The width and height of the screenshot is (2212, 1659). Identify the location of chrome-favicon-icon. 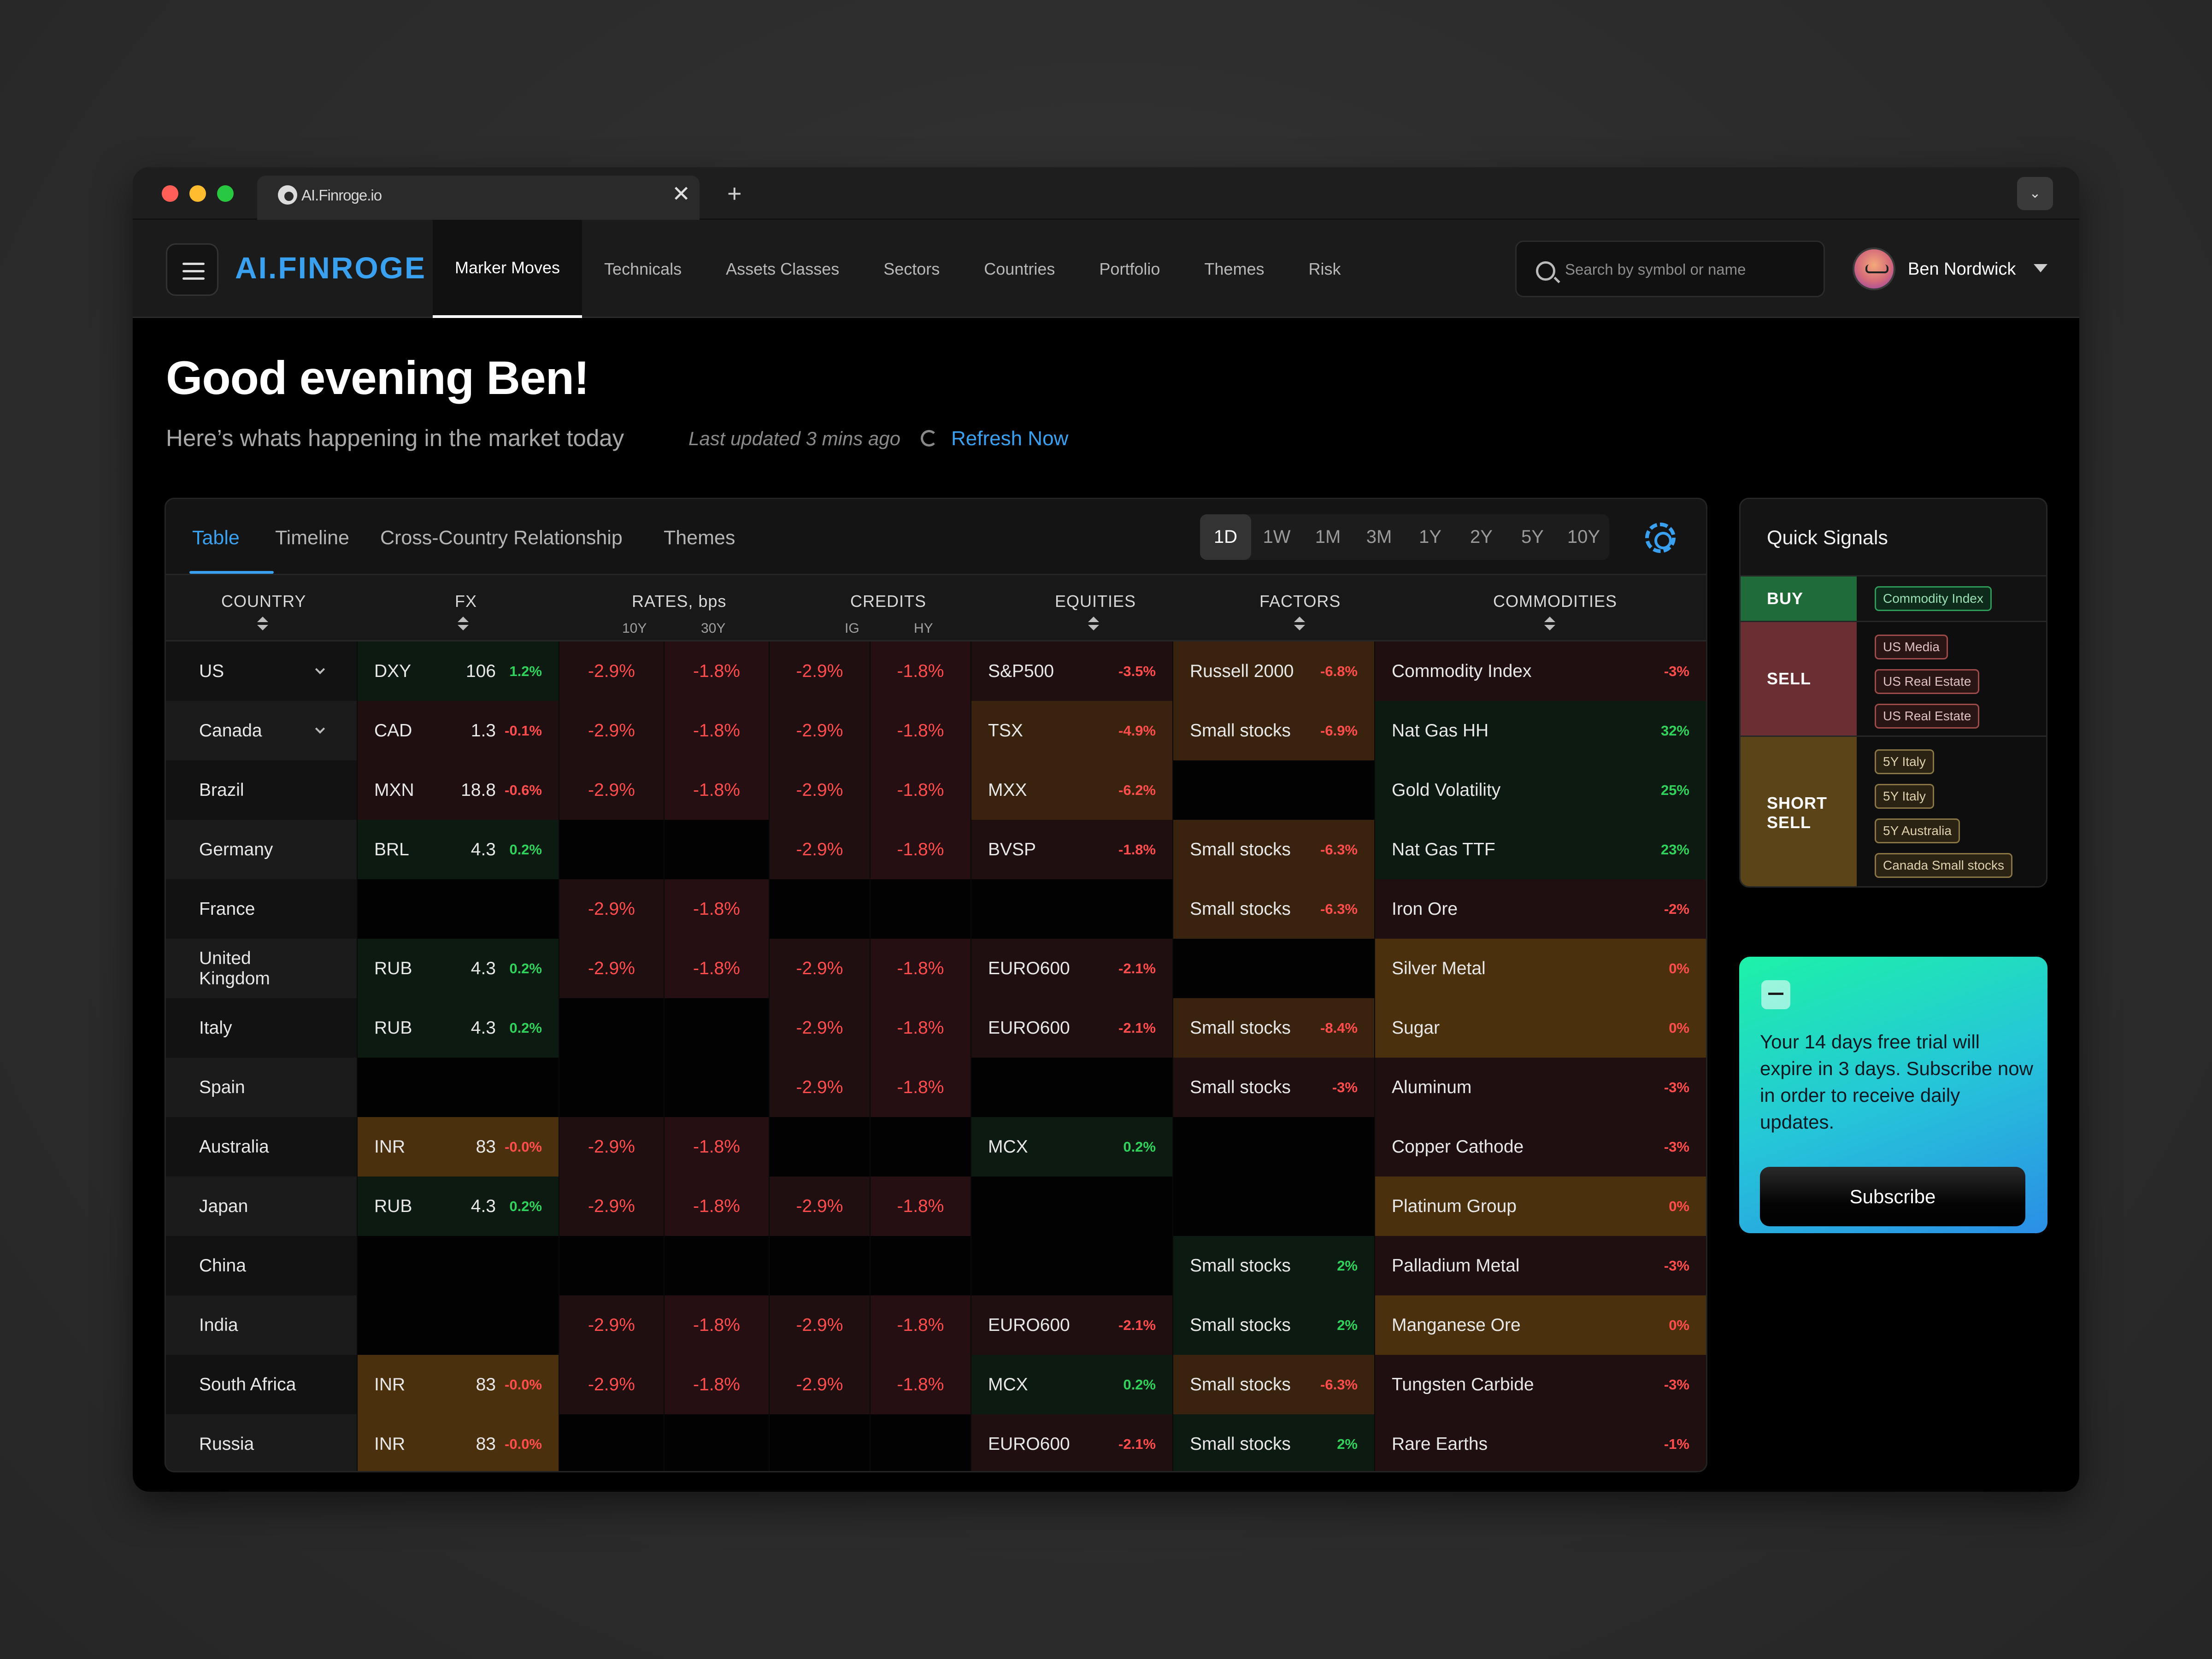
(287, 195).